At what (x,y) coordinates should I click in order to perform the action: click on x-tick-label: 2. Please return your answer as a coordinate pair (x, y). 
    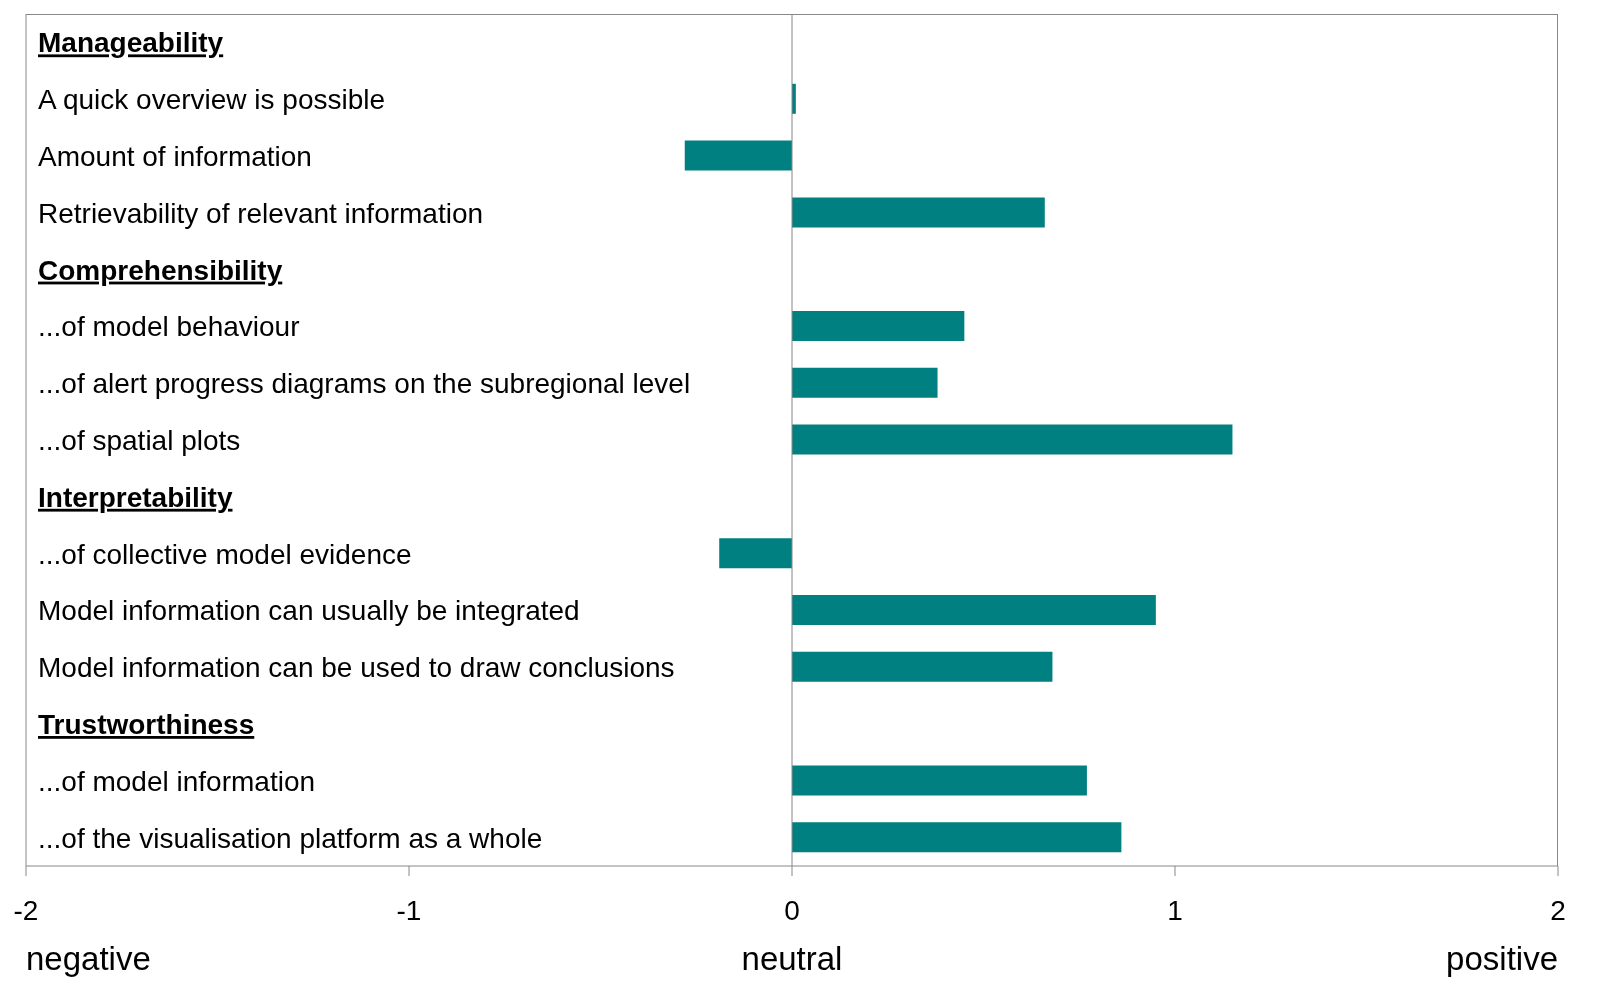
    Looking at the image, I should click on (1558, 910).